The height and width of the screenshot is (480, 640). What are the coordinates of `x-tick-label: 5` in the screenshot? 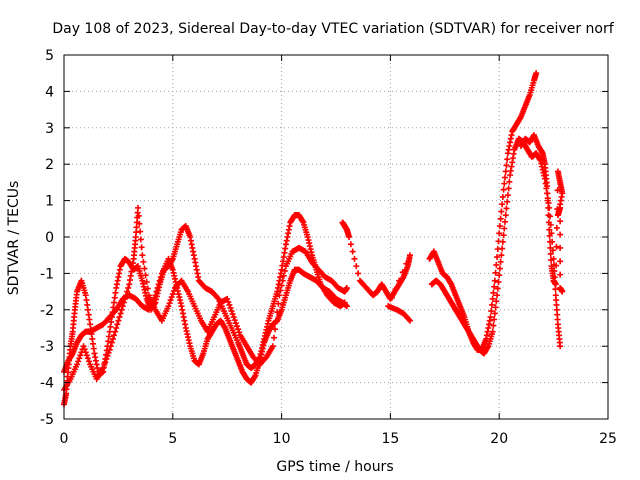 It's located at (172, 439).